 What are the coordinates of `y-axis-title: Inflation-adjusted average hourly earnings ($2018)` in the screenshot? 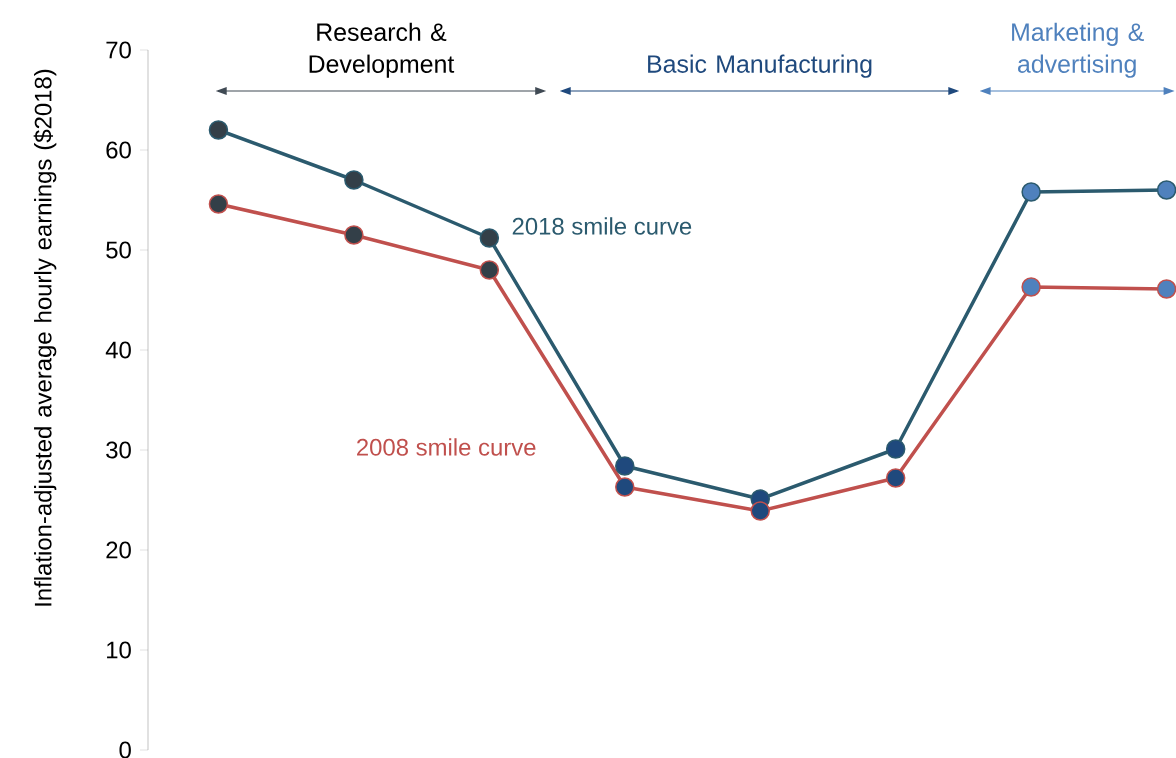 It's located at (45, 337).